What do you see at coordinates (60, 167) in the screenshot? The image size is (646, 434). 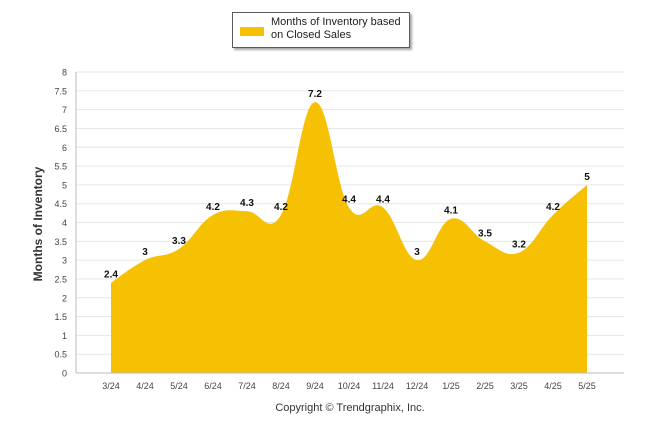 I see `y-tick-label: 5.5` at bounding box center [60, 167].